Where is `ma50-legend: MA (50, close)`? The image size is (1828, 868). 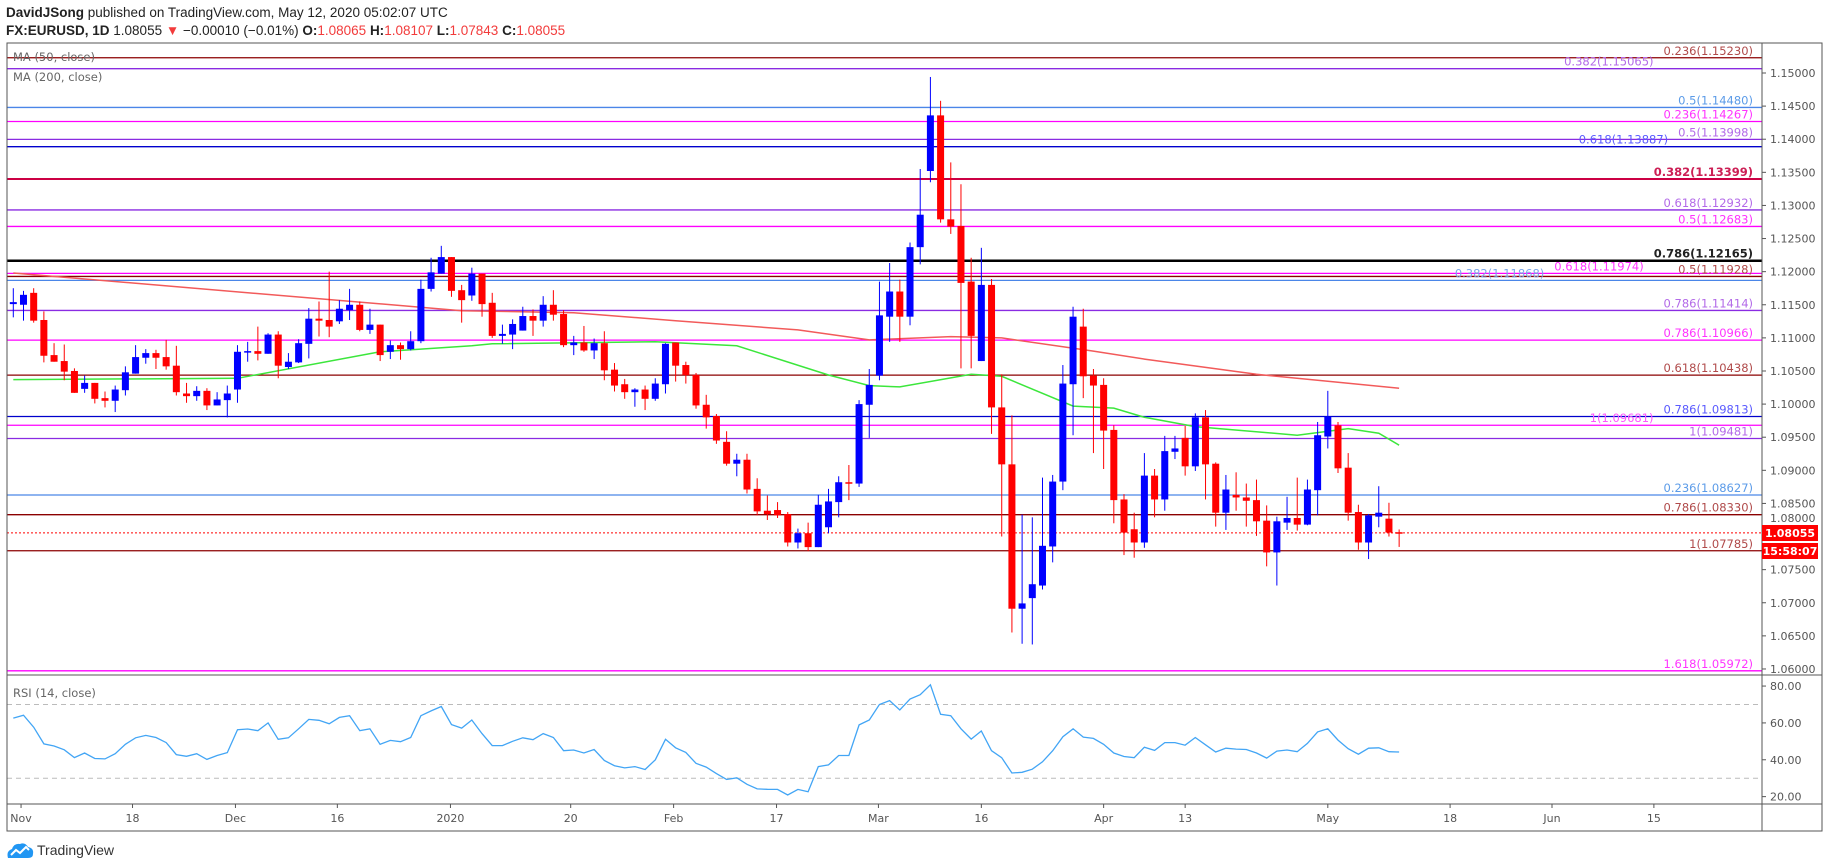 ma50-legend: MA (50, close) is located at coordinates (54, 57).